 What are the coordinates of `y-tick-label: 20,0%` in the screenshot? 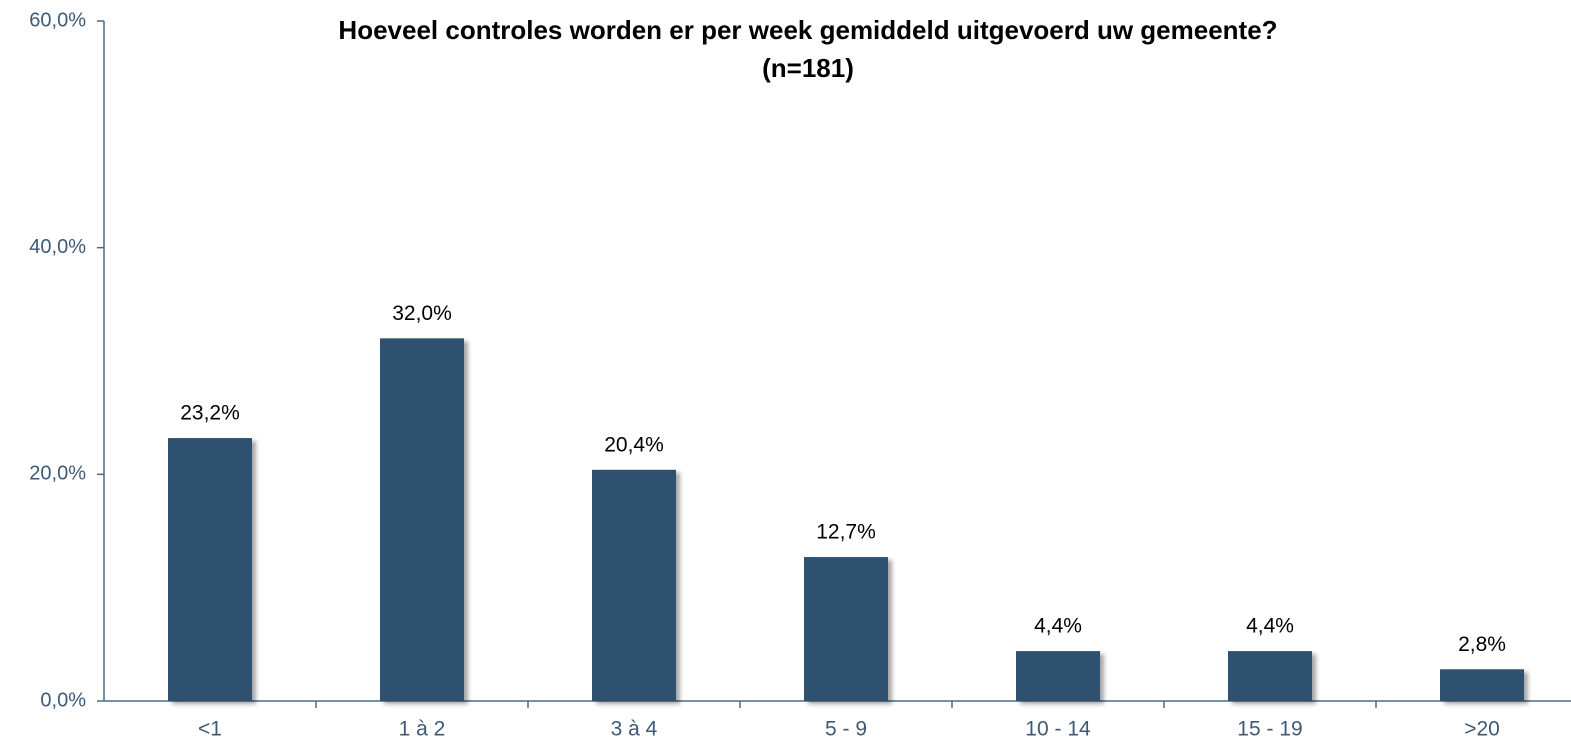 It's located at (57, 474).